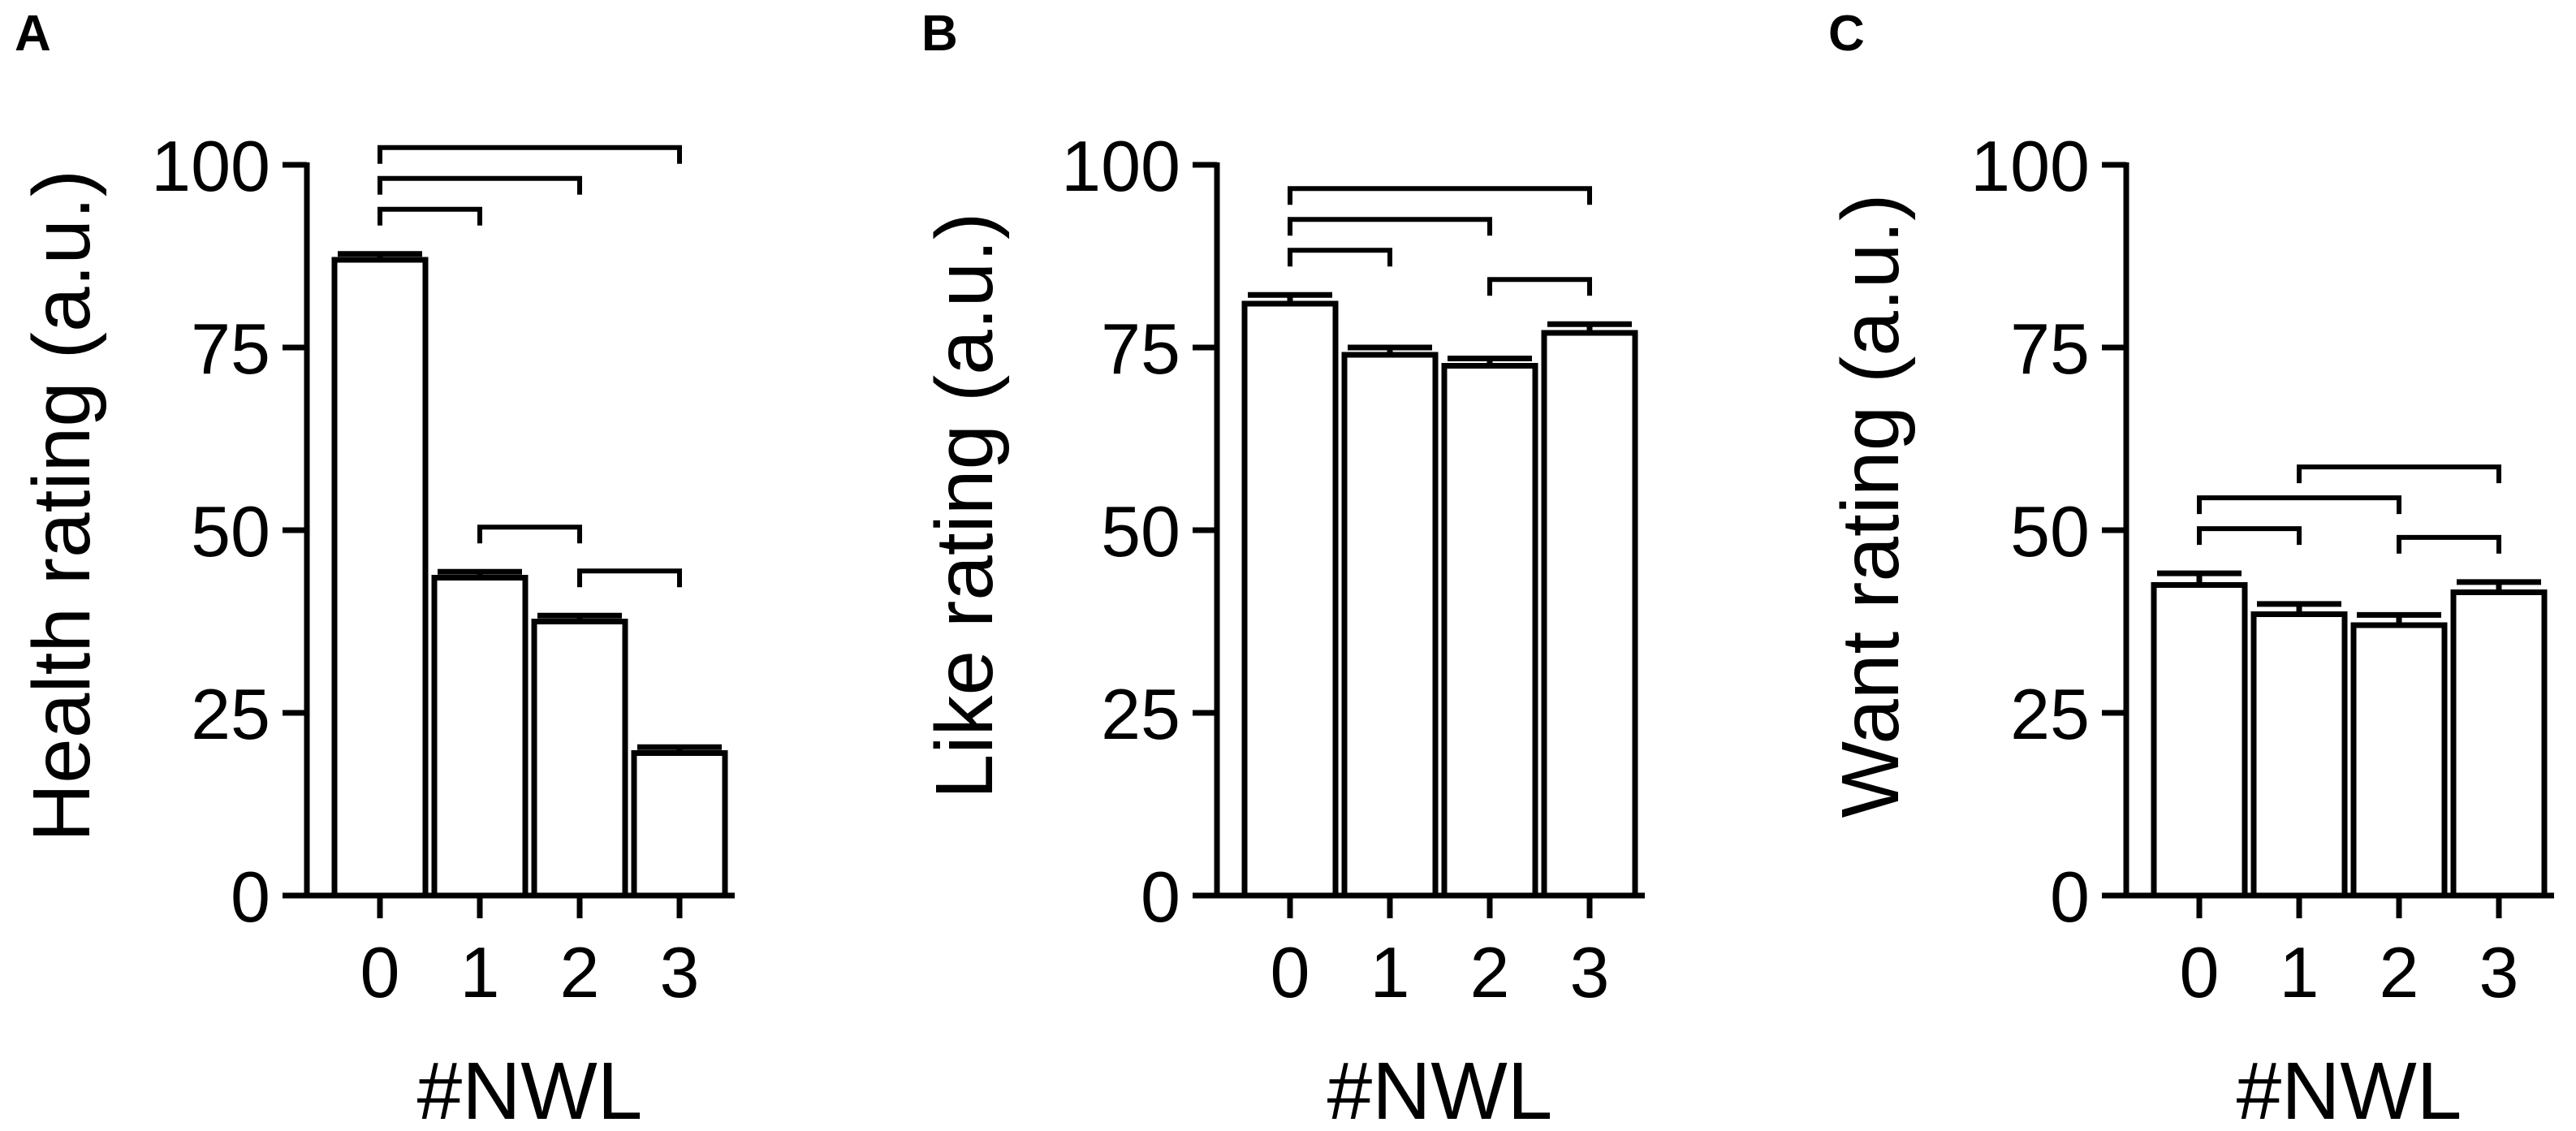  What do you see at coordinates (964, 506) in the screenshot?
I see `y-axis-title: Like rating (a.u.)` at bounding box center [964, 506].